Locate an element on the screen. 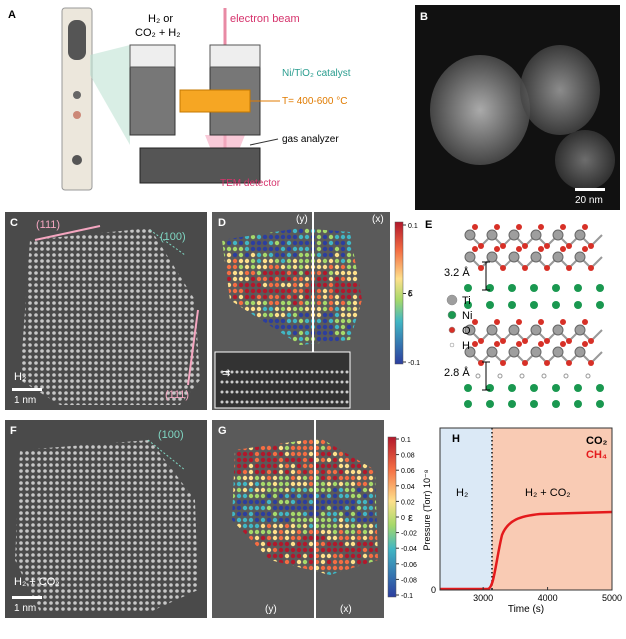 The height and width of the screenshot is (639, 626). catalyst-label: Ni/TiO₂ catalyst is located at coordinates (316, 73).